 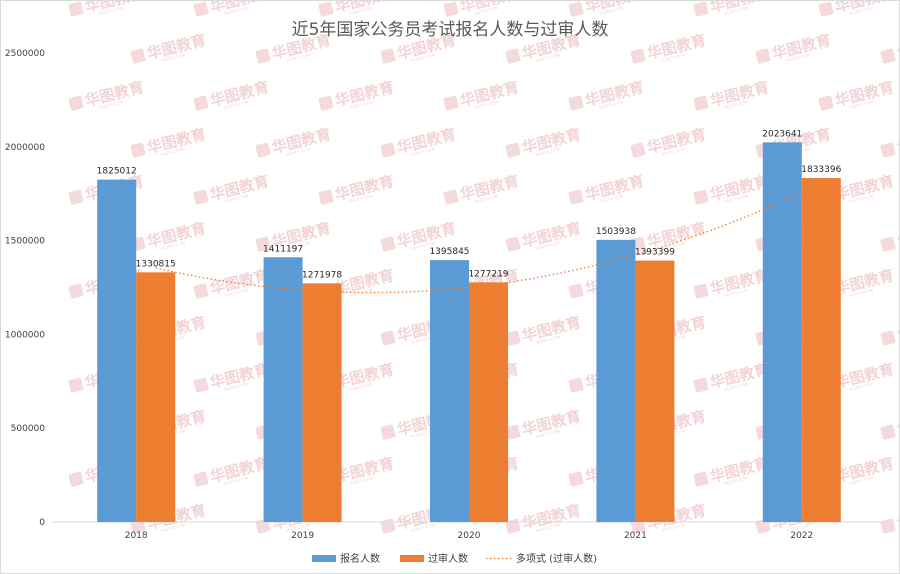 What do you see at coordinates (423, 151) in the screenshot?
I see `watermark-subtext-23: HUATU.COM` at bounding box center [423, 151].